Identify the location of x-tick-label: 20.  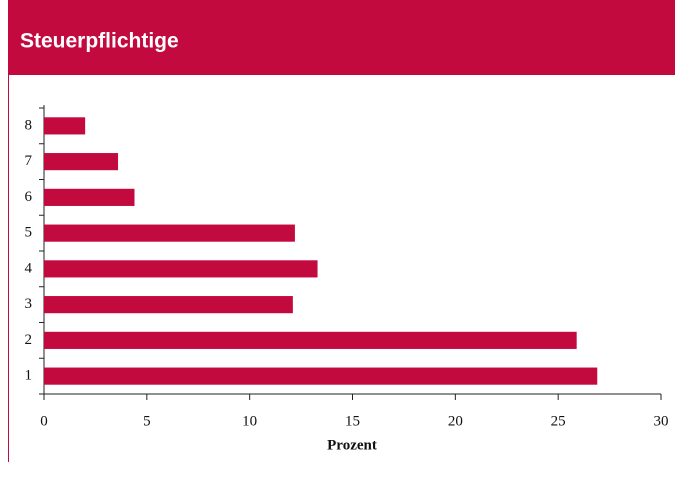
(455, 421).